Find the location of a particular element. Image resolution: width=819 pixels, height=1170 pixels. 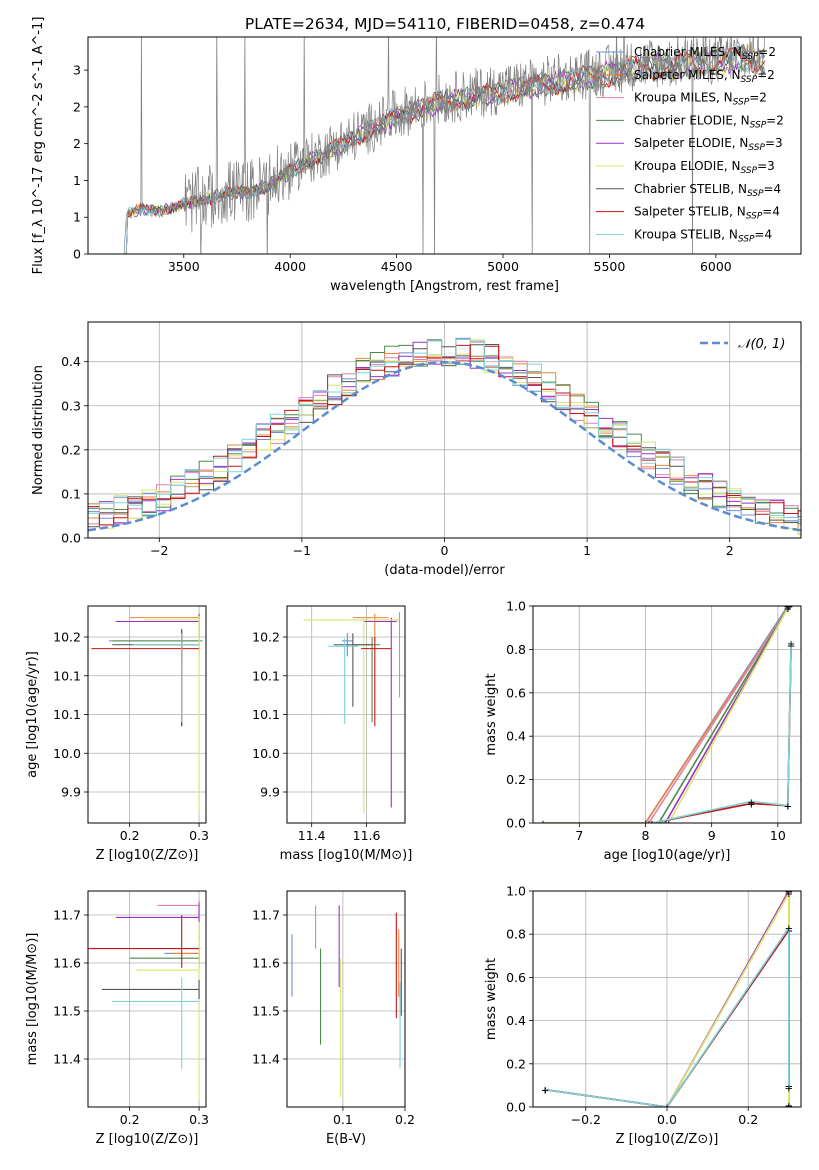

mass_vs_Z-xtick-label-1: 0.3 is located at coordinates (199, 1119).